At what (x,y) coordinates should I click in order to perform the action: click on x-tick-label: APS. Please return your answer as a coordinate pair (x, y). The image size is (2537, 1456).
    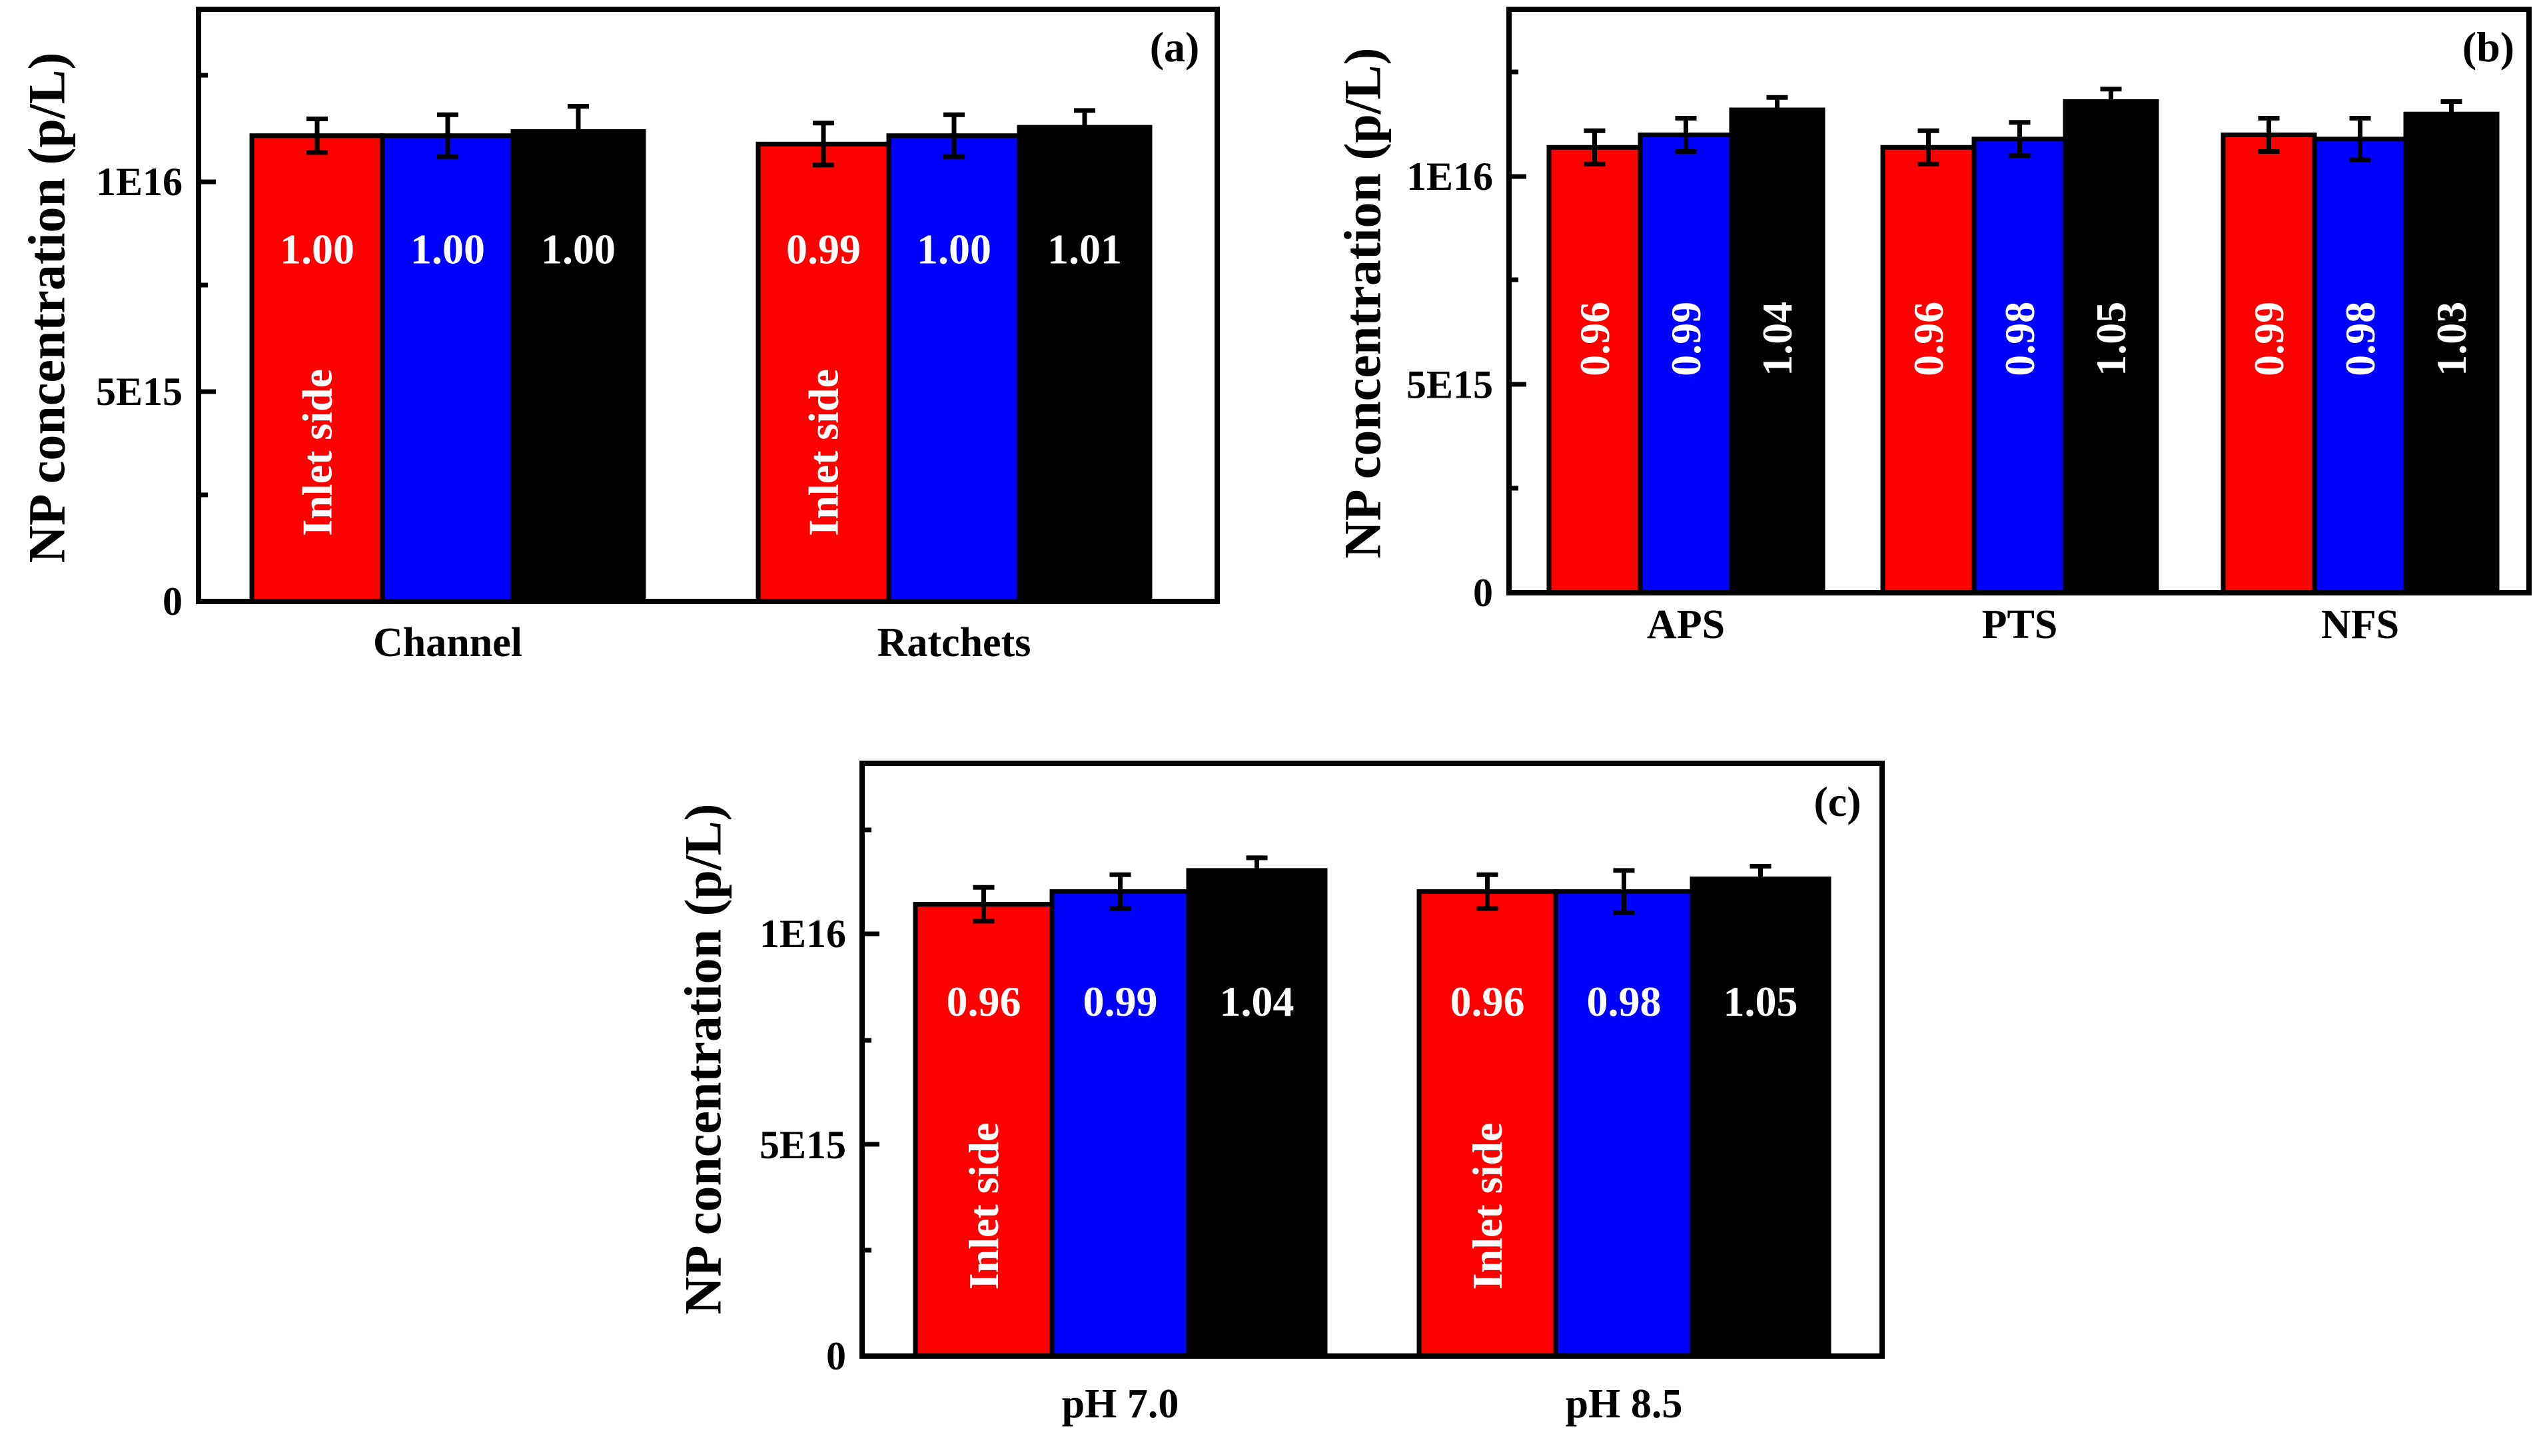
    Looking at the image, I should click on (1686, 624).